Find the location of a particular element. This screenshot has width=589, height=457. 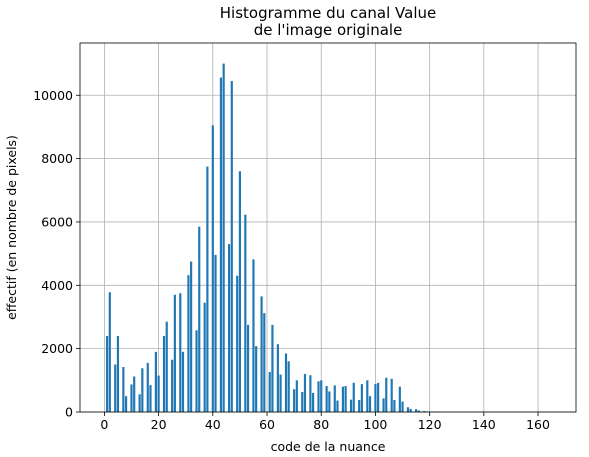

x-tick-label: 120 is located at coordinates (430, 424).